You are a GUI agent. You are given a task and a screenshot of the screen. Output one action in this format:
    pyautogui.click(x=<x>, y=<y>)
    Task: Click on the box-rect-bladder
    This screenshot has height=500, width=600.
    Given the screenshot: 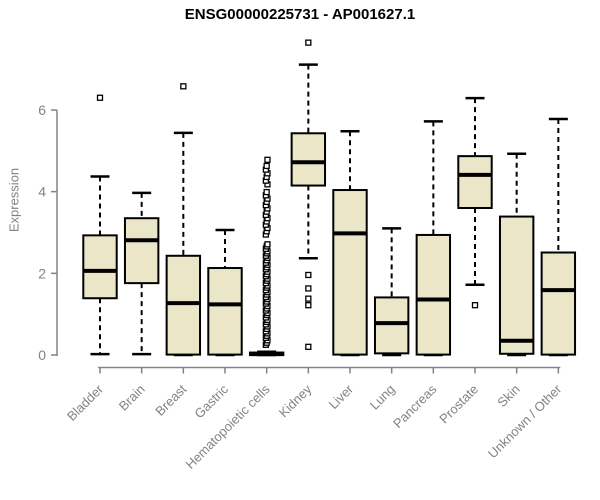 What is the action you would take?
    pyautogui.click(x=100, y=267)
    